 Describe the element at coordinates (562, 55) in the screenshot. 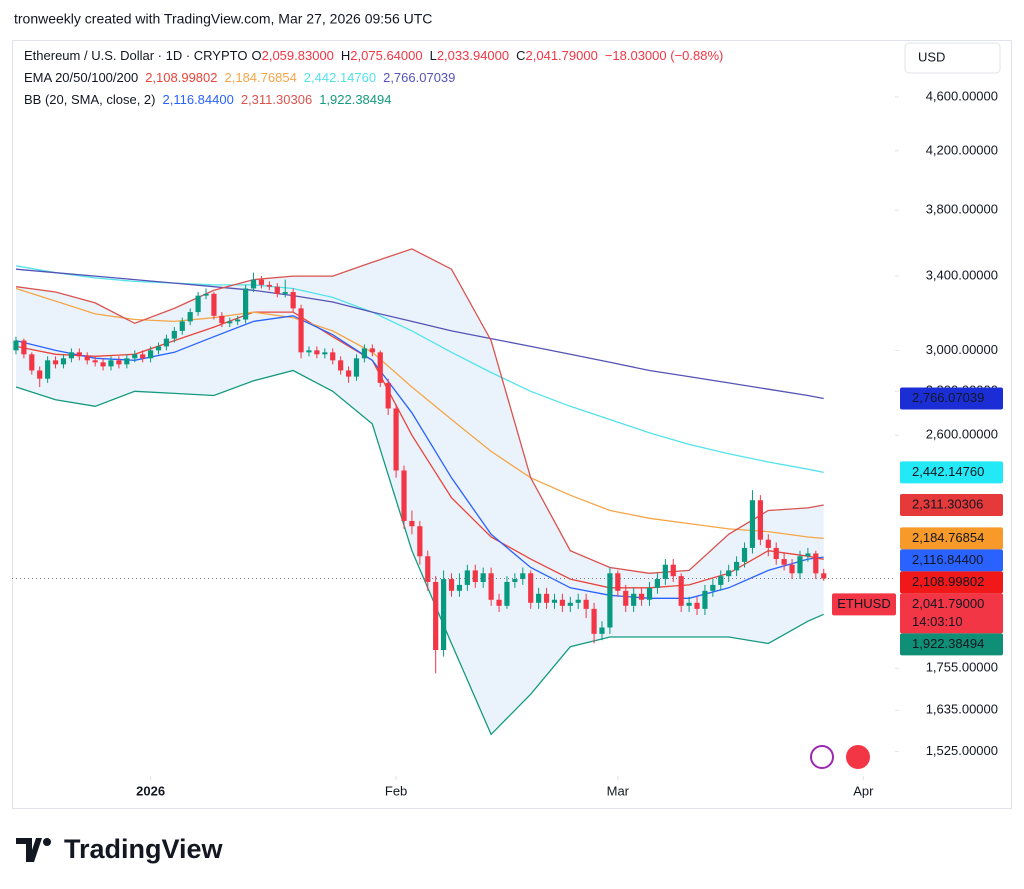

I see `ohlc-value: 2,041.79000` at that location.